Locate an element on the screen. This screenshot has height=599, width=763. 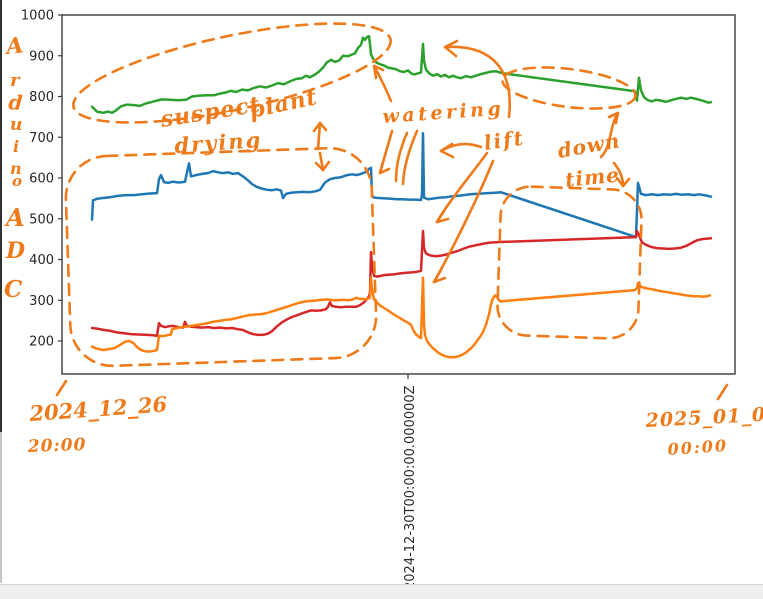
y-tick-label-300: 300 is located at coordinates (41, 301).